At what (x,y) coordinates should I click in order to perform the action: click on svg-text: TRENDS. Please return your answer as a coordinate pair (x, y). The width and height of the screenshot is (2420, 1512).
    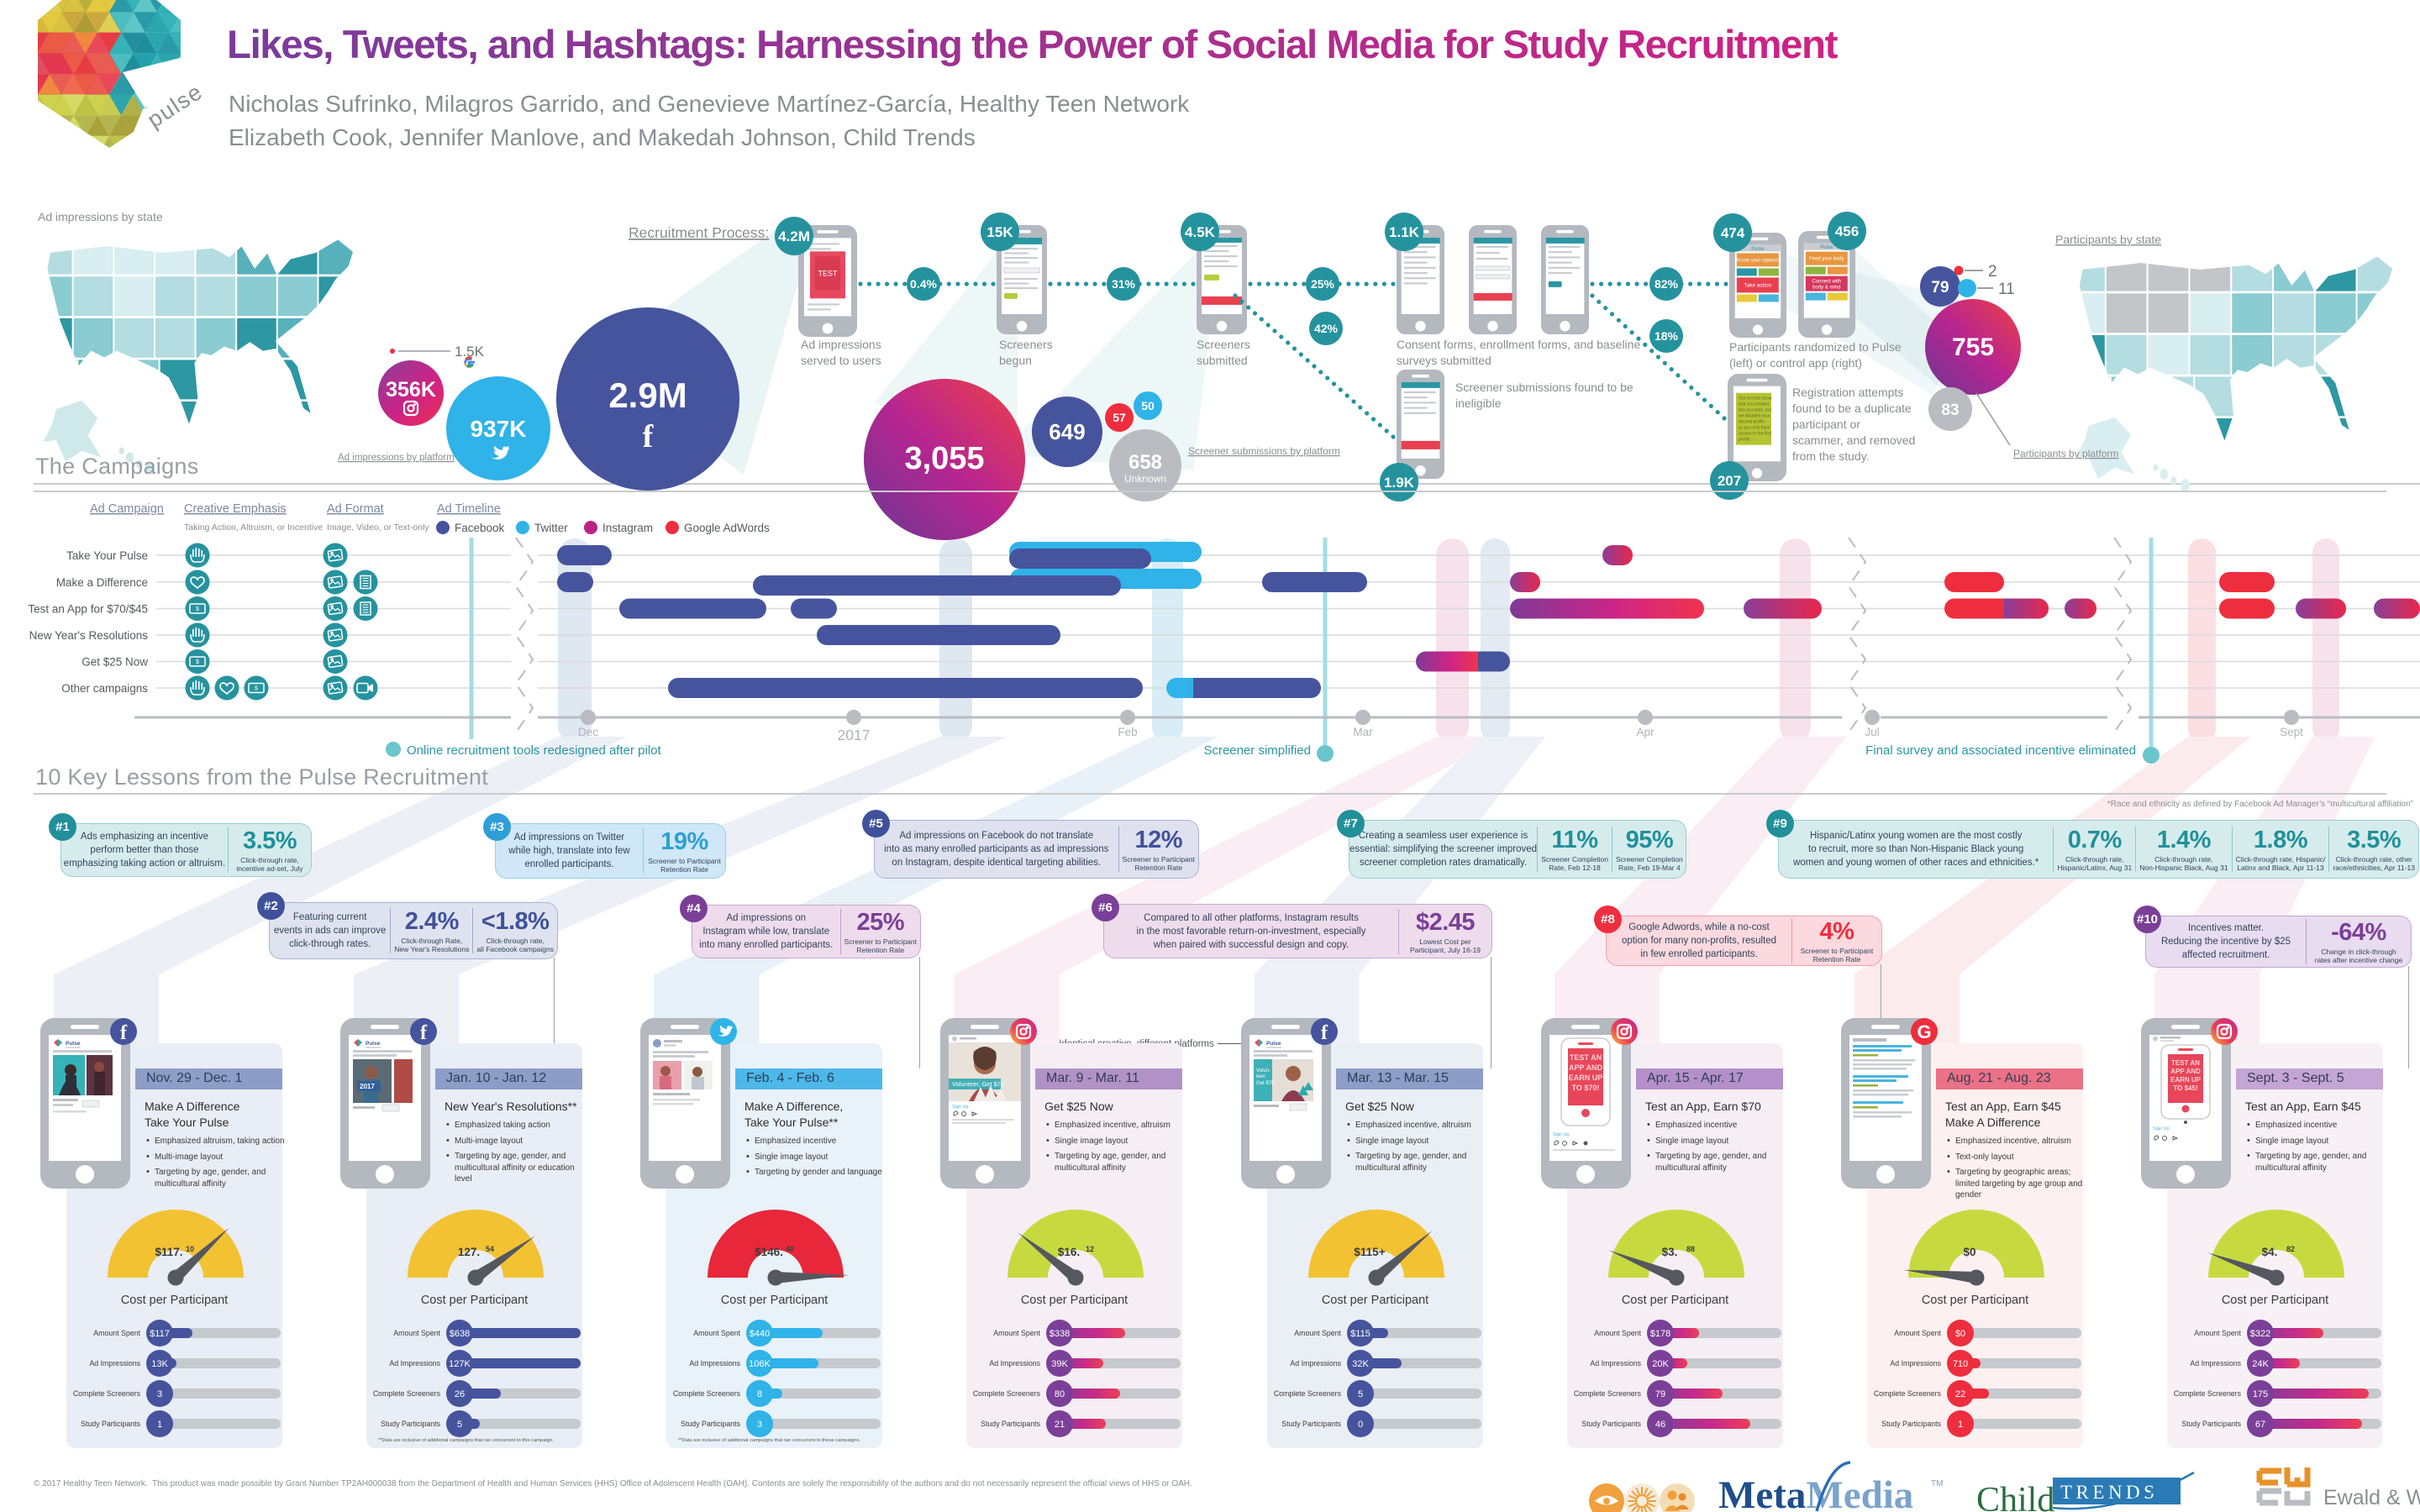
    Looking at the image, I should click on (2109, 1492).